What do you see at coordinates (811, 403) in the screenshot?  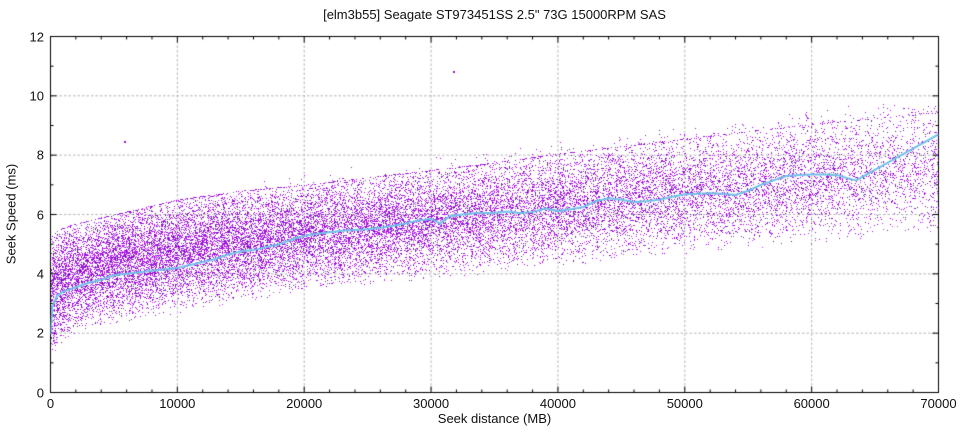 I see `x-tick-label: 60000` at bounding box center [811, 403].